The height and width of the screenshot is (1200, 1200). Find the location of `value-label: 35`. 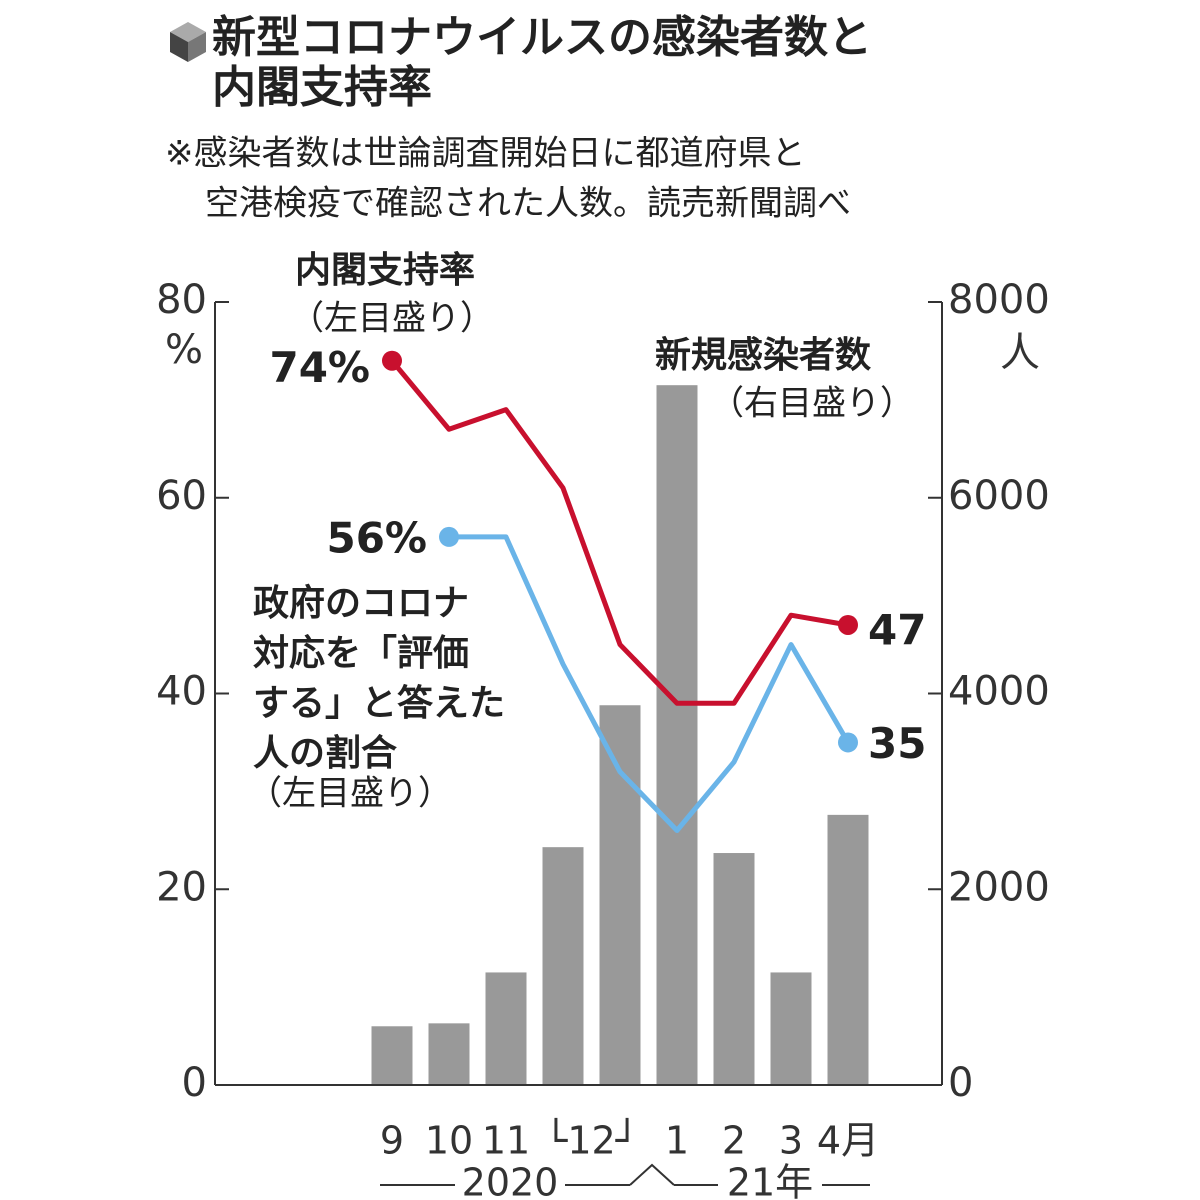

value-label: 35 is located at coordinates (897, 743).